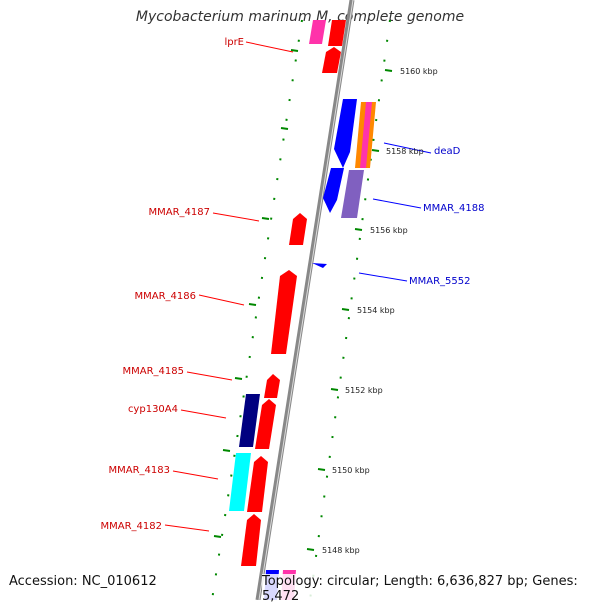 The image size is (600, 604). What do you see at coordinates (153, 409) in the screenshot?
I see `label-cyp130A4: cyp130A4` at bounding box center [153, 409].